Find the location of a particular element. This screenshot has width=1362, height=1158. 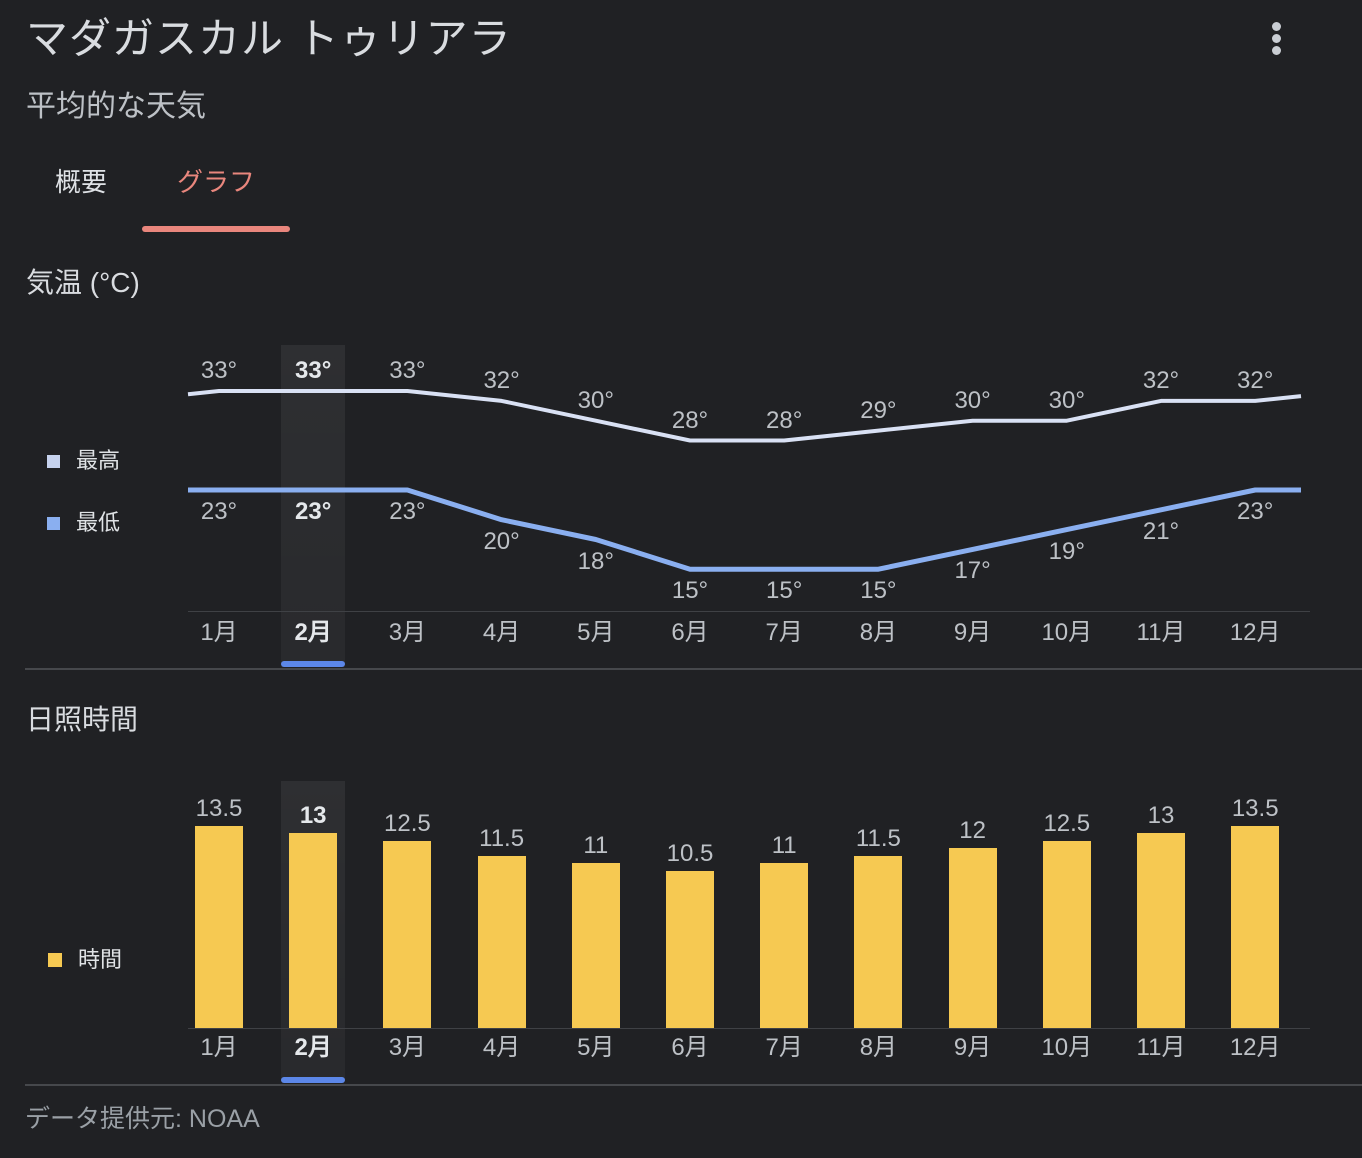

legend-min: 最低 is located at coordinates (83, 523).